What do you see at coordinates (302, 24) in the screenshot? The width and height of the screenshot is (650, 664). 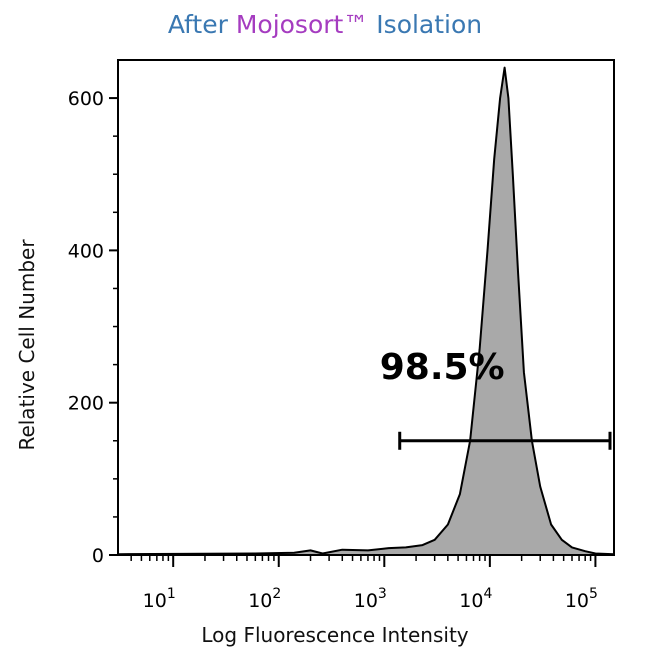 I see `title-part-mojosort: Mojosort™` at bounding box center [302, 24].